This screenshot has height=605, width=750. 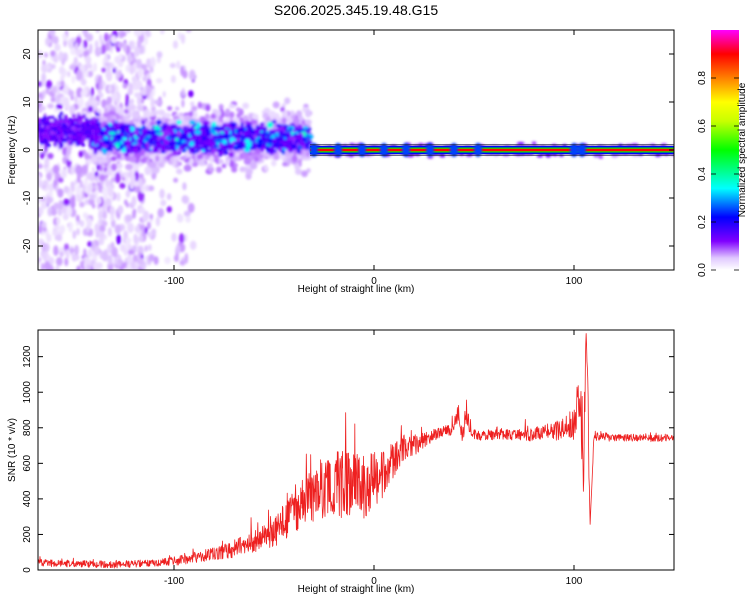 I want to click on page-title: S206.2025.345.19.48.G15, so click(x=356, y=10).